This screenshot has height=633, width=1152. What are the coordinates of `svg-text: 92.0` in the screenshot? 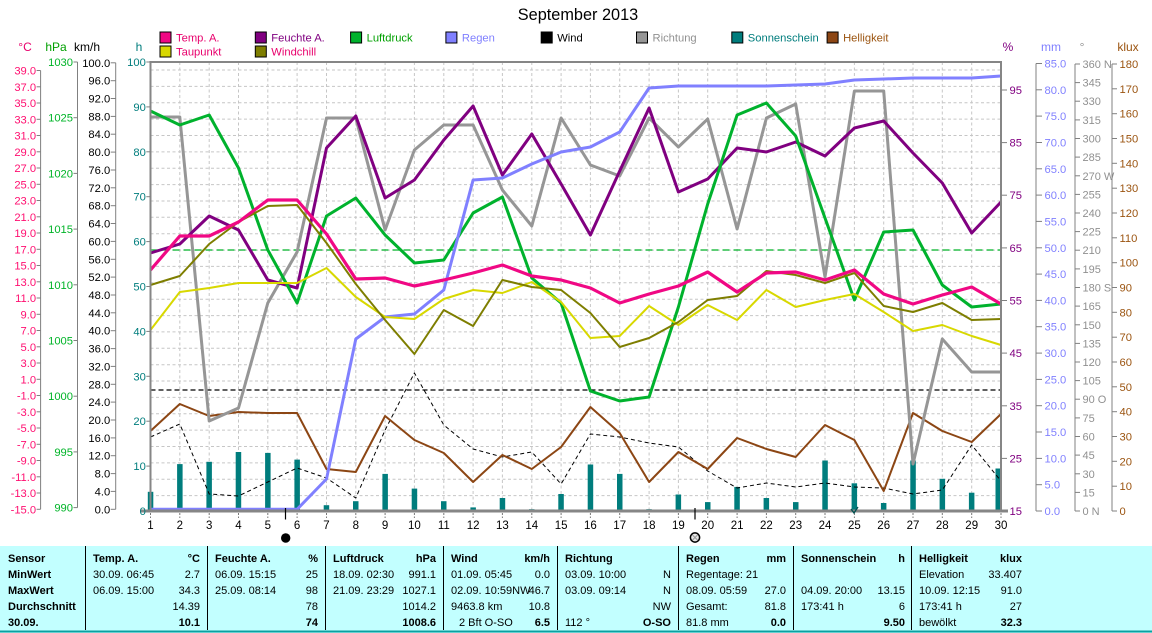 It's located at (99, 100).